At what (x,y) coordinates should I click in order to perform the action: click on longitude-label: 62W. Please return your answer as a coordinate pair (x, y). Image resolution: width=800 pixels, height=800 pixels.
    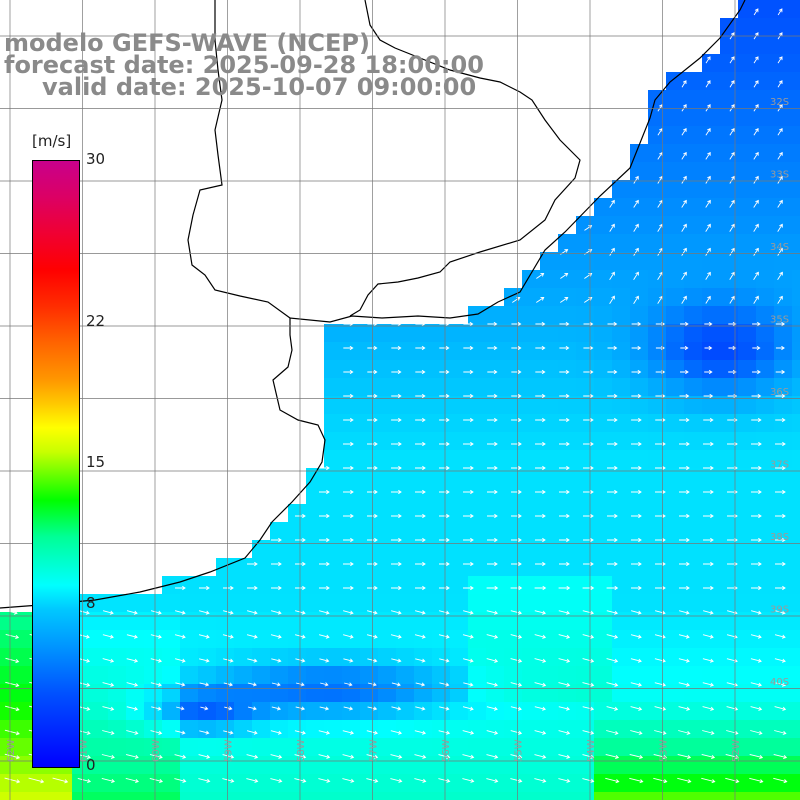
    Looking at the image, I should click on (11, 750).